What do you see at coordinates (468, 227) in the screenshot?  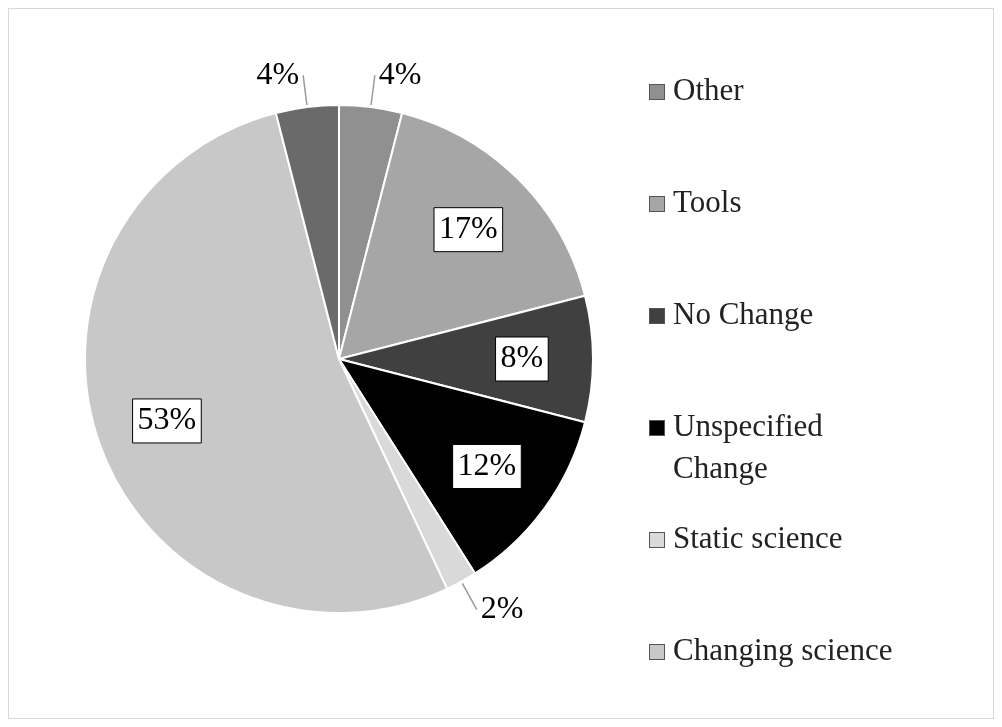 I see `data-label: 17%` at bounding box center [468, 227].